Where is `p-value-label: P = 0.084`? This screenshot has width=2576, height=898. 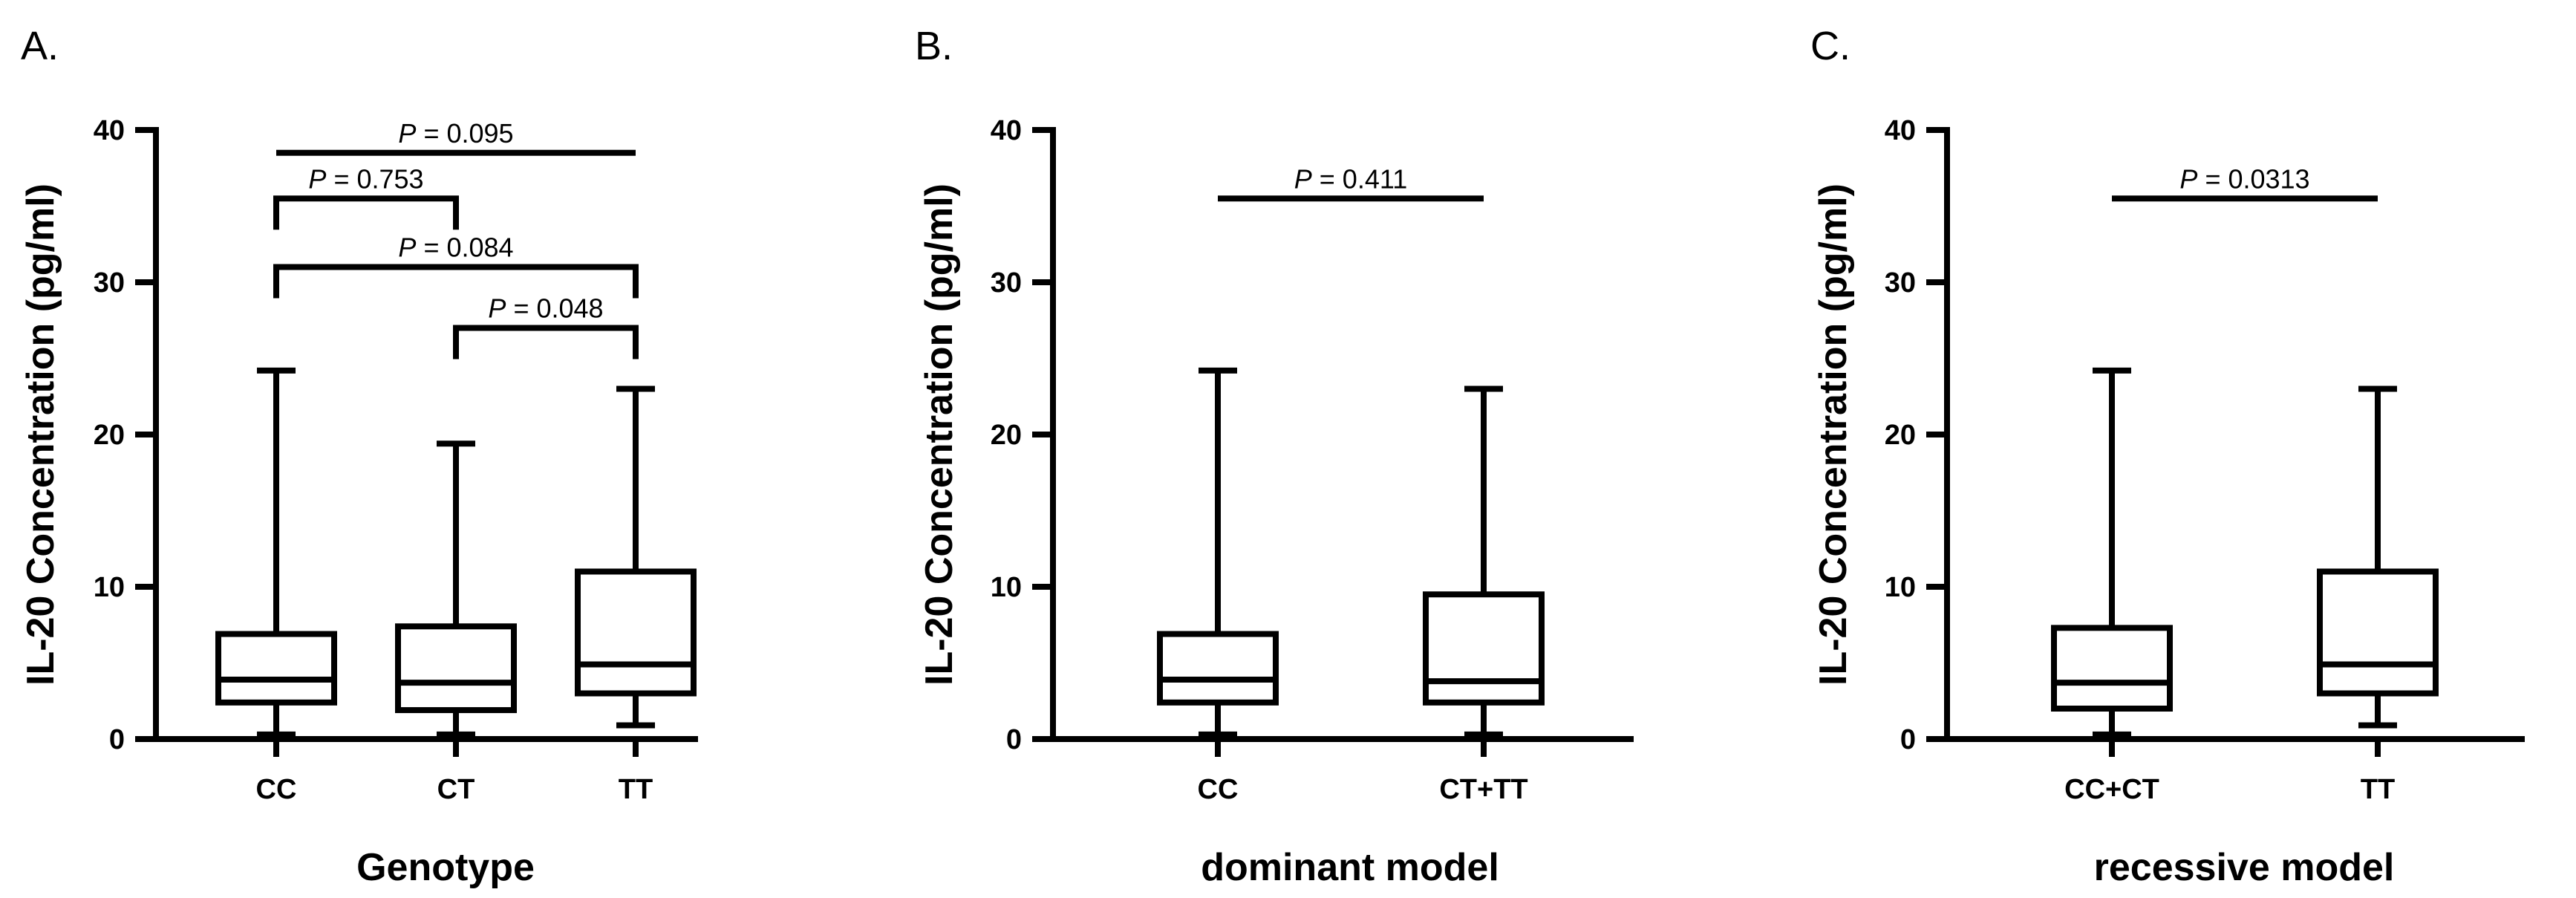 p-value-label: P = 0.084 is located at coordinates (455, 247).